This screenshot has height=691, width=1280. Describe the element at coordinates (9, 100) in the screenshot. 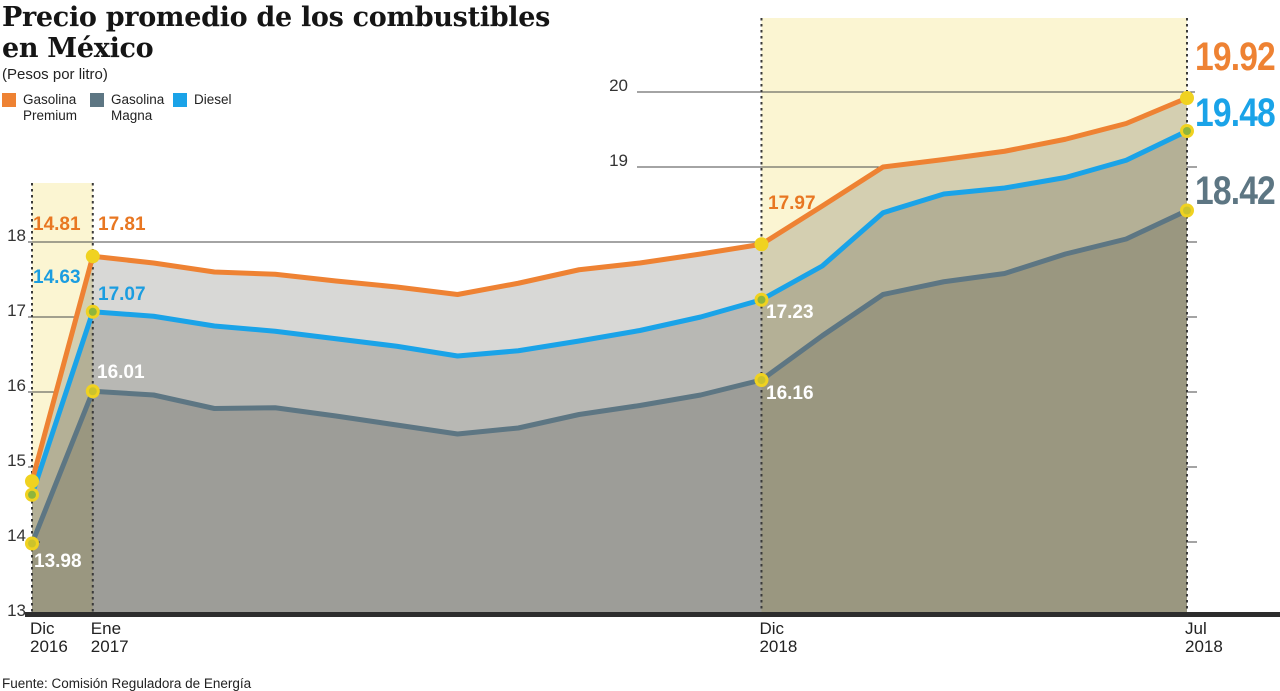

I see `legend-swatch-premium-icon` at that location.